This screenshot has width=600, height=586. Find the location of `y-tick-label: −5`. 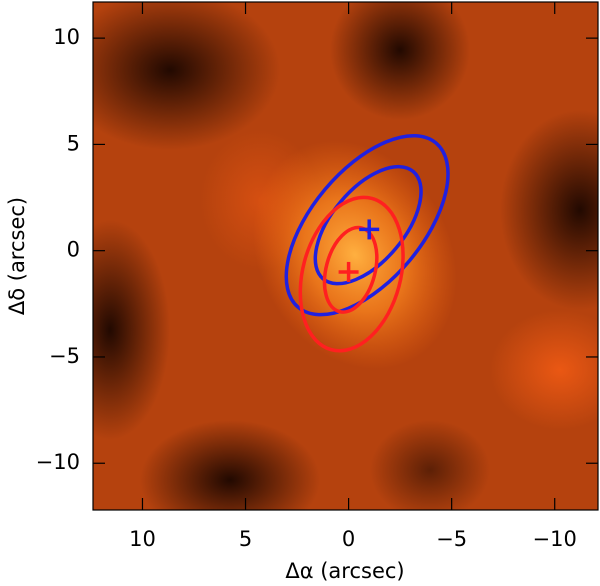

y-tick-label: −5 is located at coordinates (64, 356).